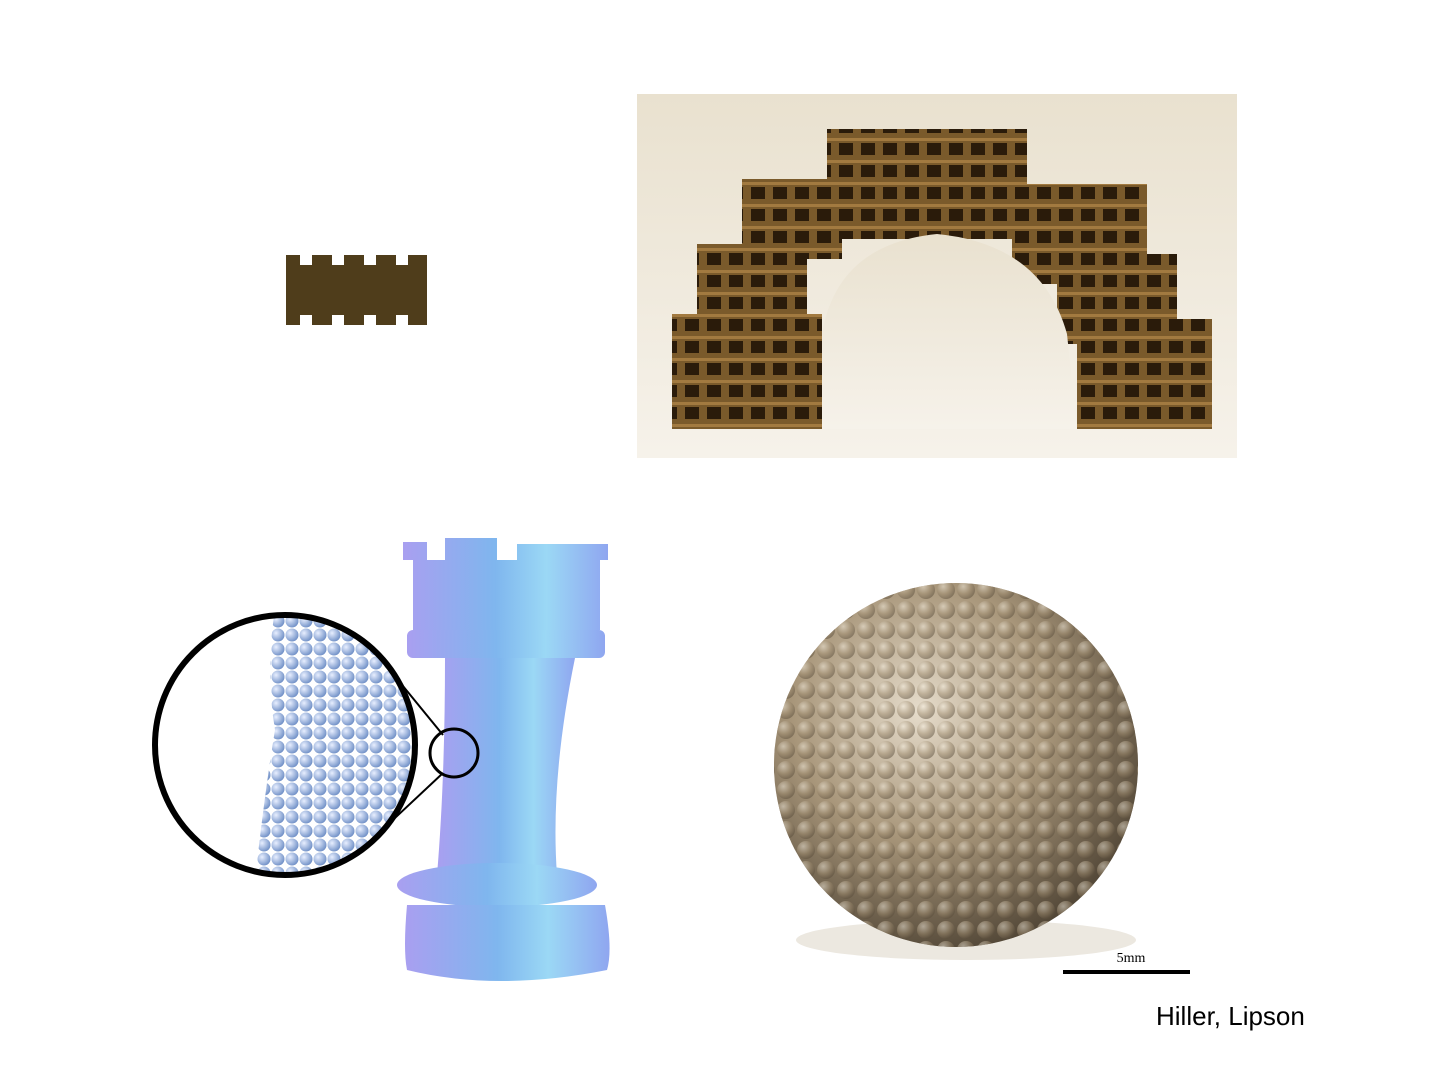 This screenshot has width=1440, height=1080. What do you see at coordinates (356, 290) in the screenshot?
I see `slotted-piece-illustration` at bounding box center [356, 290].